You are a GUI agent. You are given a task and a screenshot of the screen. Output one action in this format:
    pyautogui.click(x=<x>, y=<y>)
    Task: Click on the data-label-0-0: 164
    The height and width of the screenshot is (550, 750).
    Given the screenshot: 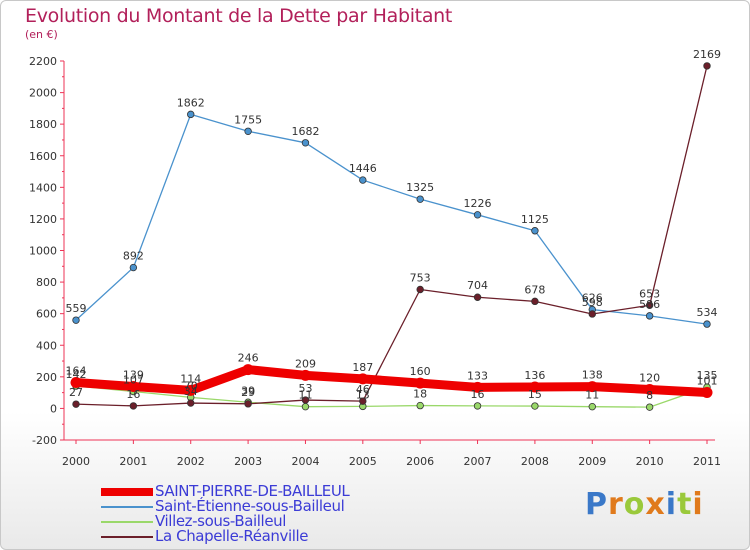 What is the action you would take?
    pyautogui.click(x=76, y=371)
    